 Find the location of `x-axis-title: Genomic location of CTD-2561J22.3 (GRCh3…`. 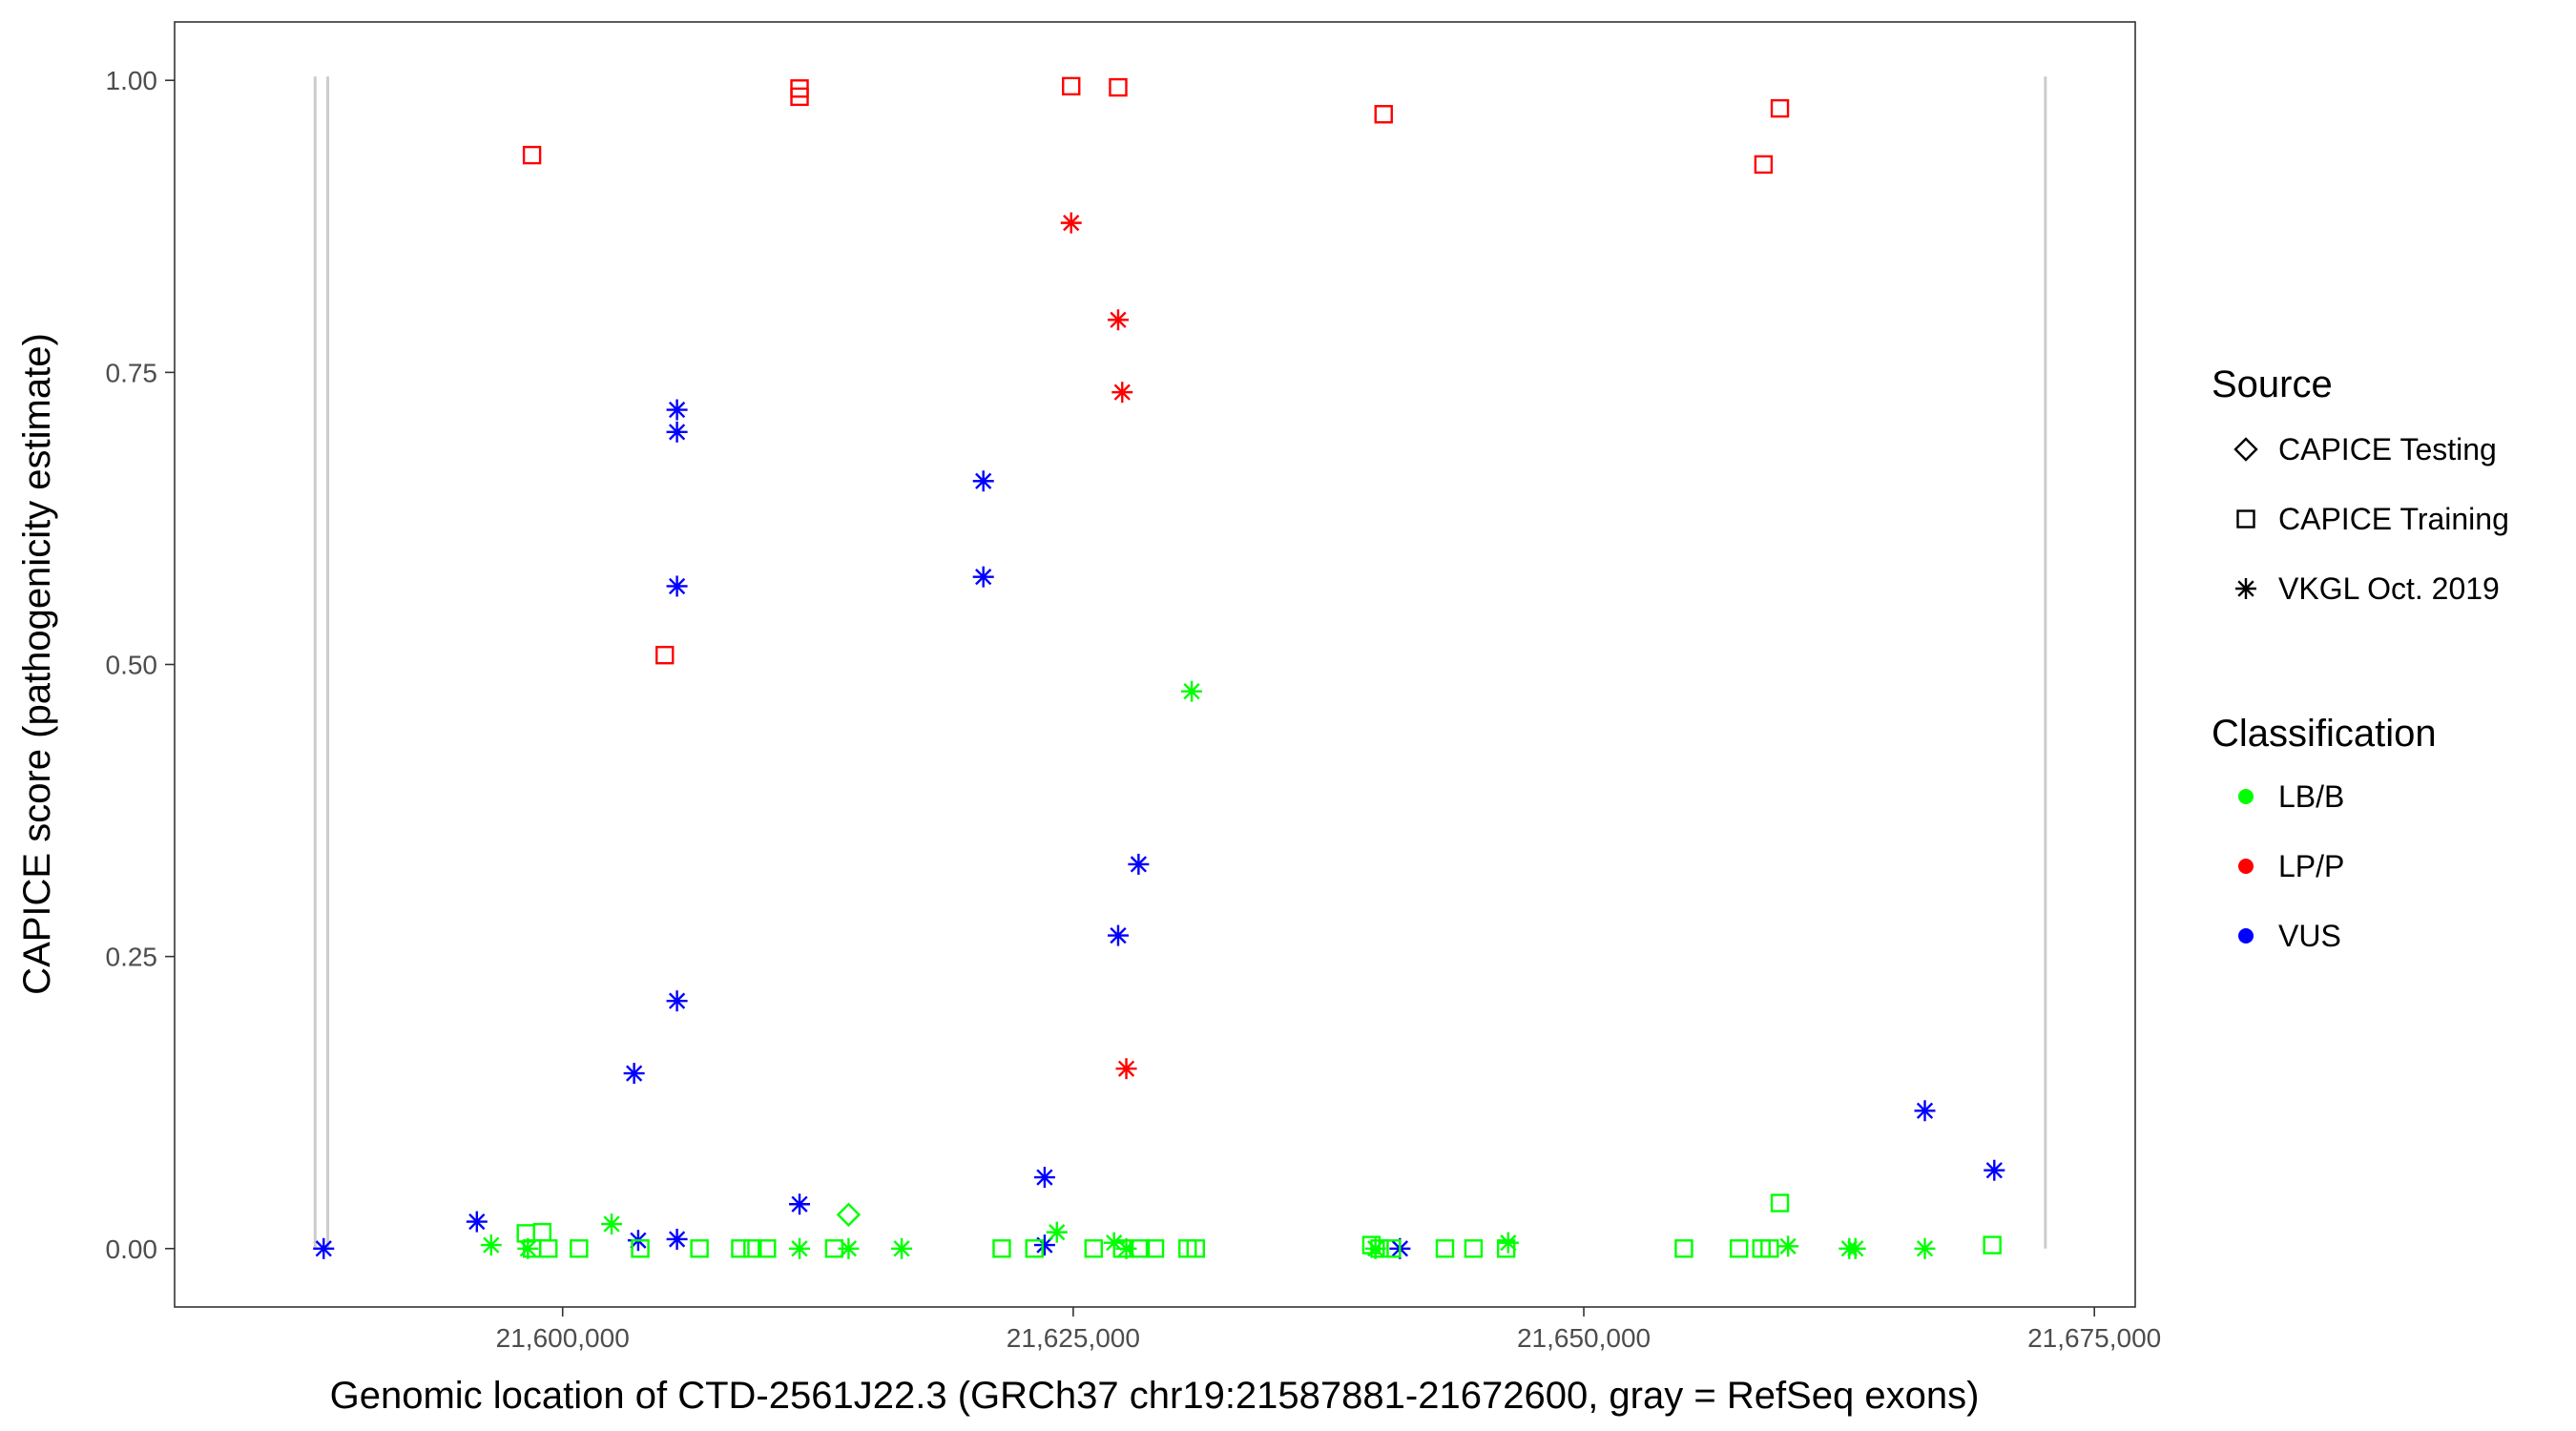

x-axis-title: Genomic location of CTD-2561J22.3 (GRCh3… is located at coordinates (1155, 1396).